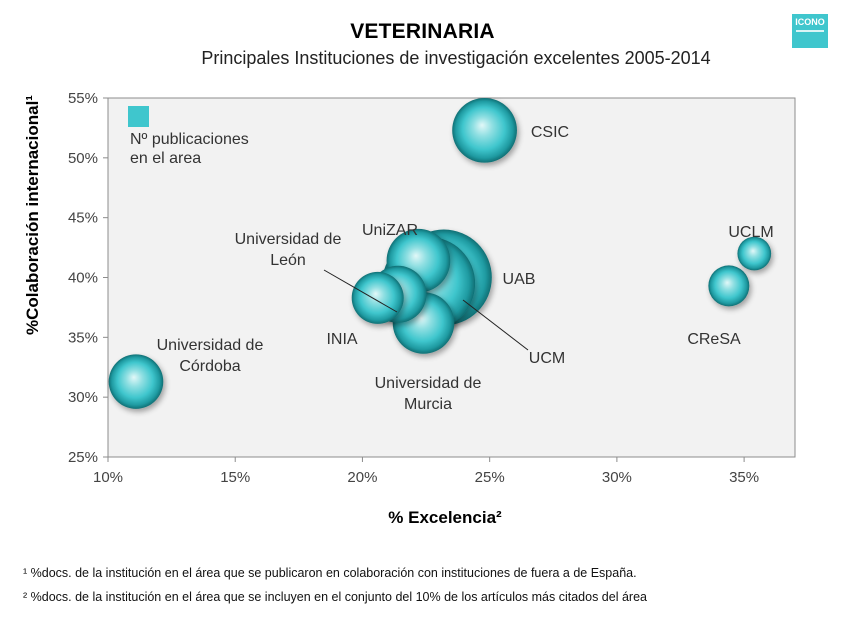 Image resolution: width=845 pixels, height=630 pixels. What do you see at coordinates (341, 339) in the screenshot?
I see `label-inia: INIA` at bounding box center [341, 339].